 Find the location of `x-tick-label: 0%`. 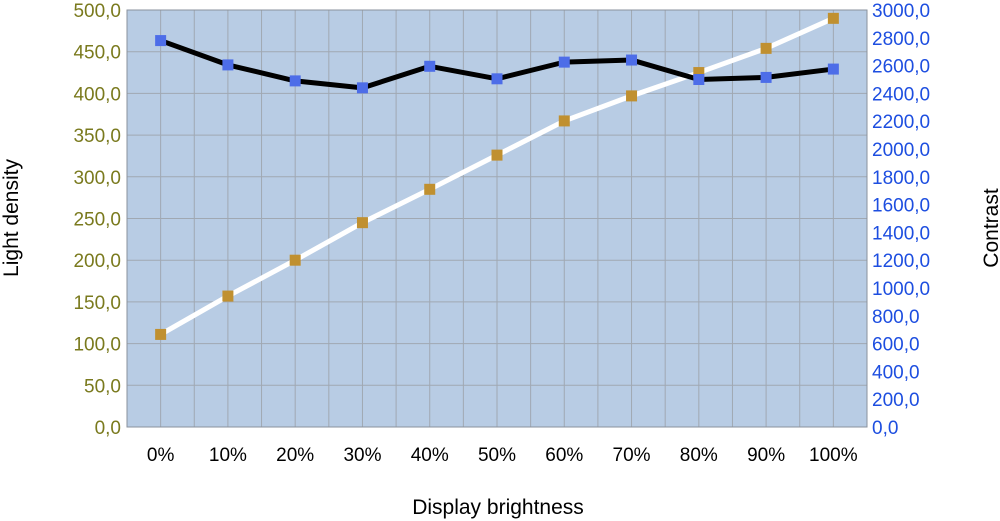

x-tick-label: 0% is located at coordinates (161, 455).